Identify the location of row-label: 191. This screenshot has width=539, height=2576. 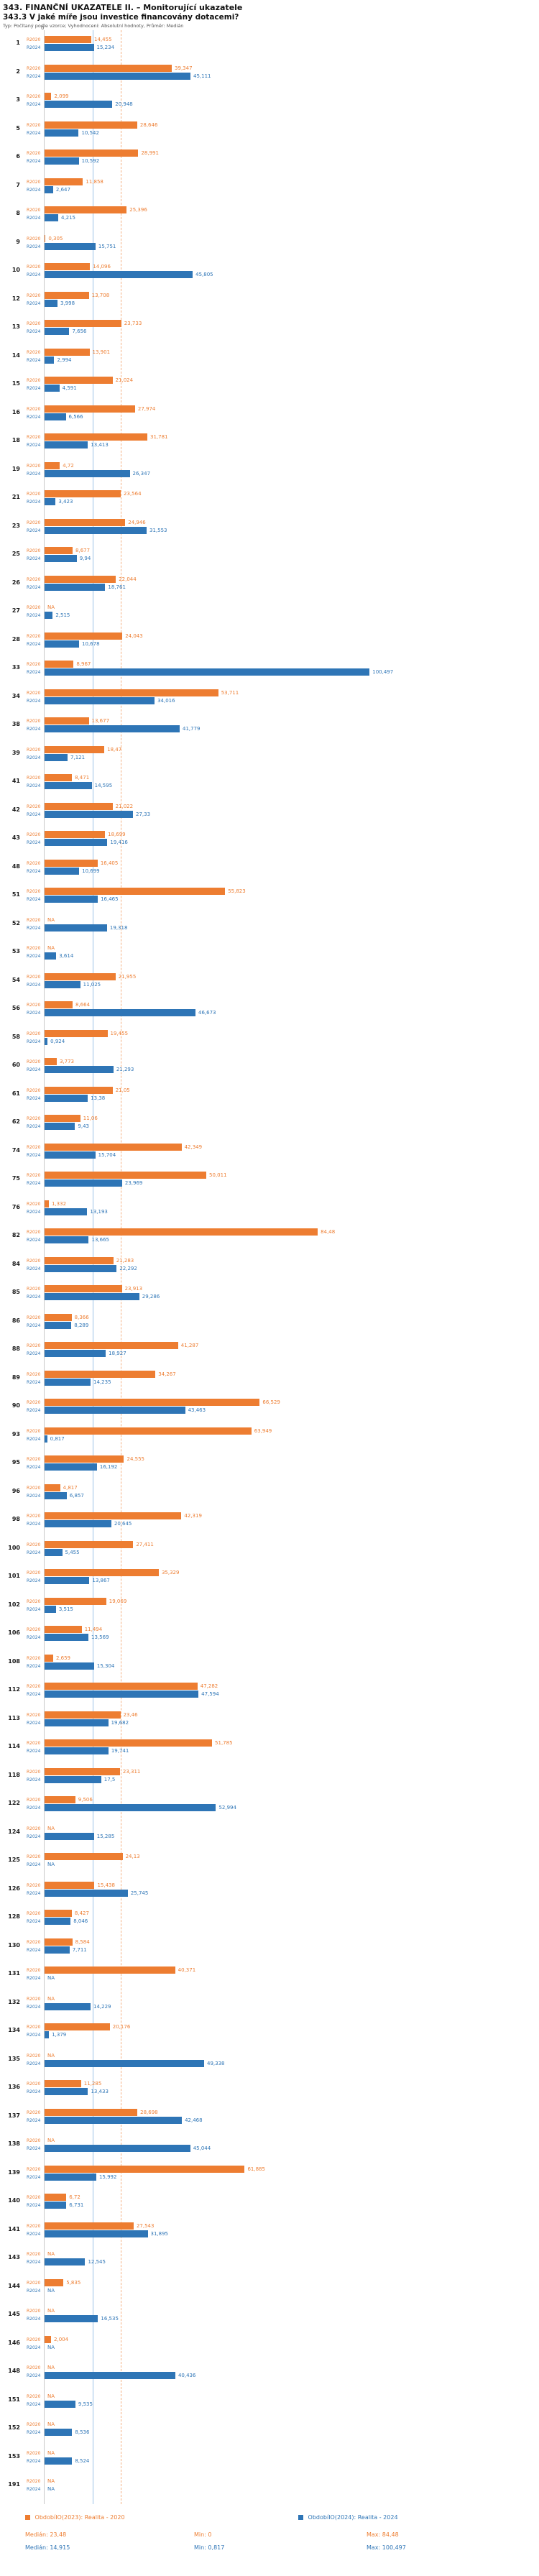
(14, 2484).